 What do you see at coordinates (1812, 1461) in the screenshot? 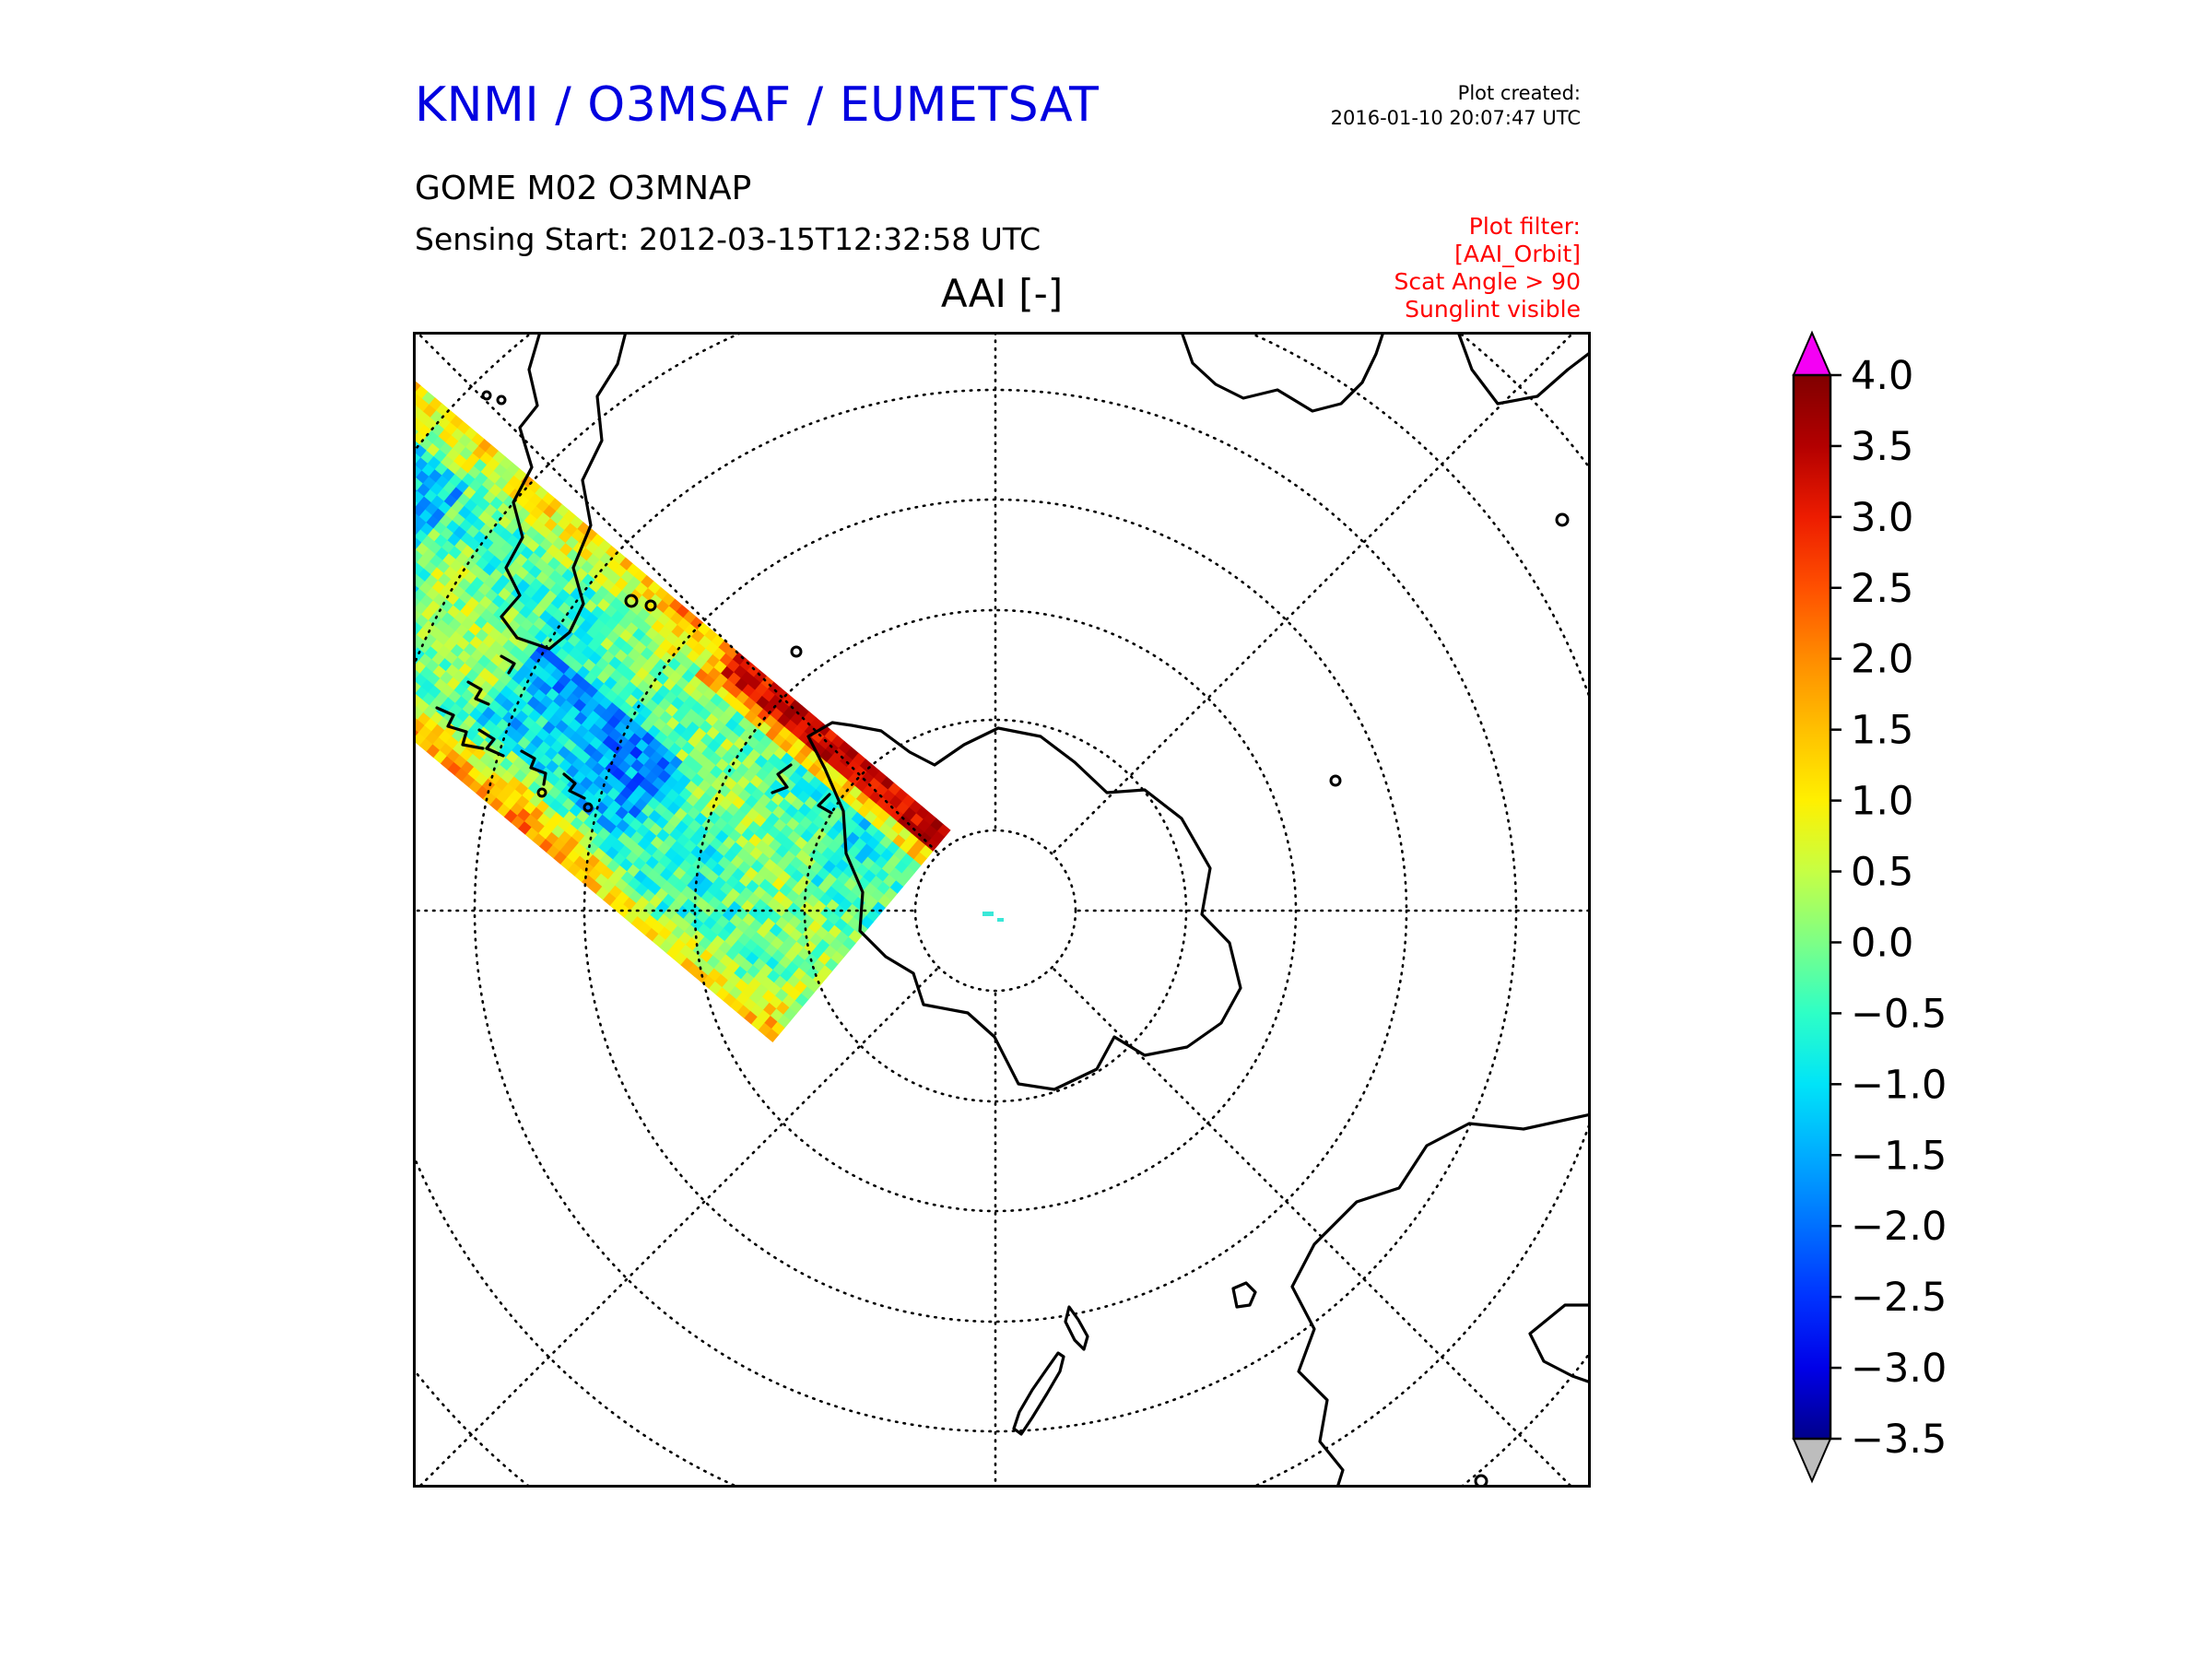
I see `colorbar-under-triangle` at bounding box center [1812, 1461].